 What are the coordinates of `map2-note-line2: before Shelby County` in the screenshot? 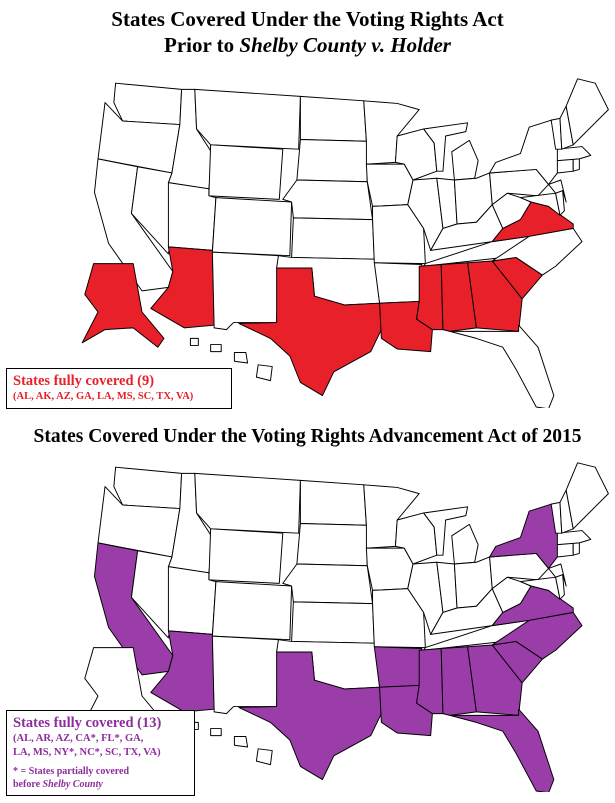 It's located at (58, 784).